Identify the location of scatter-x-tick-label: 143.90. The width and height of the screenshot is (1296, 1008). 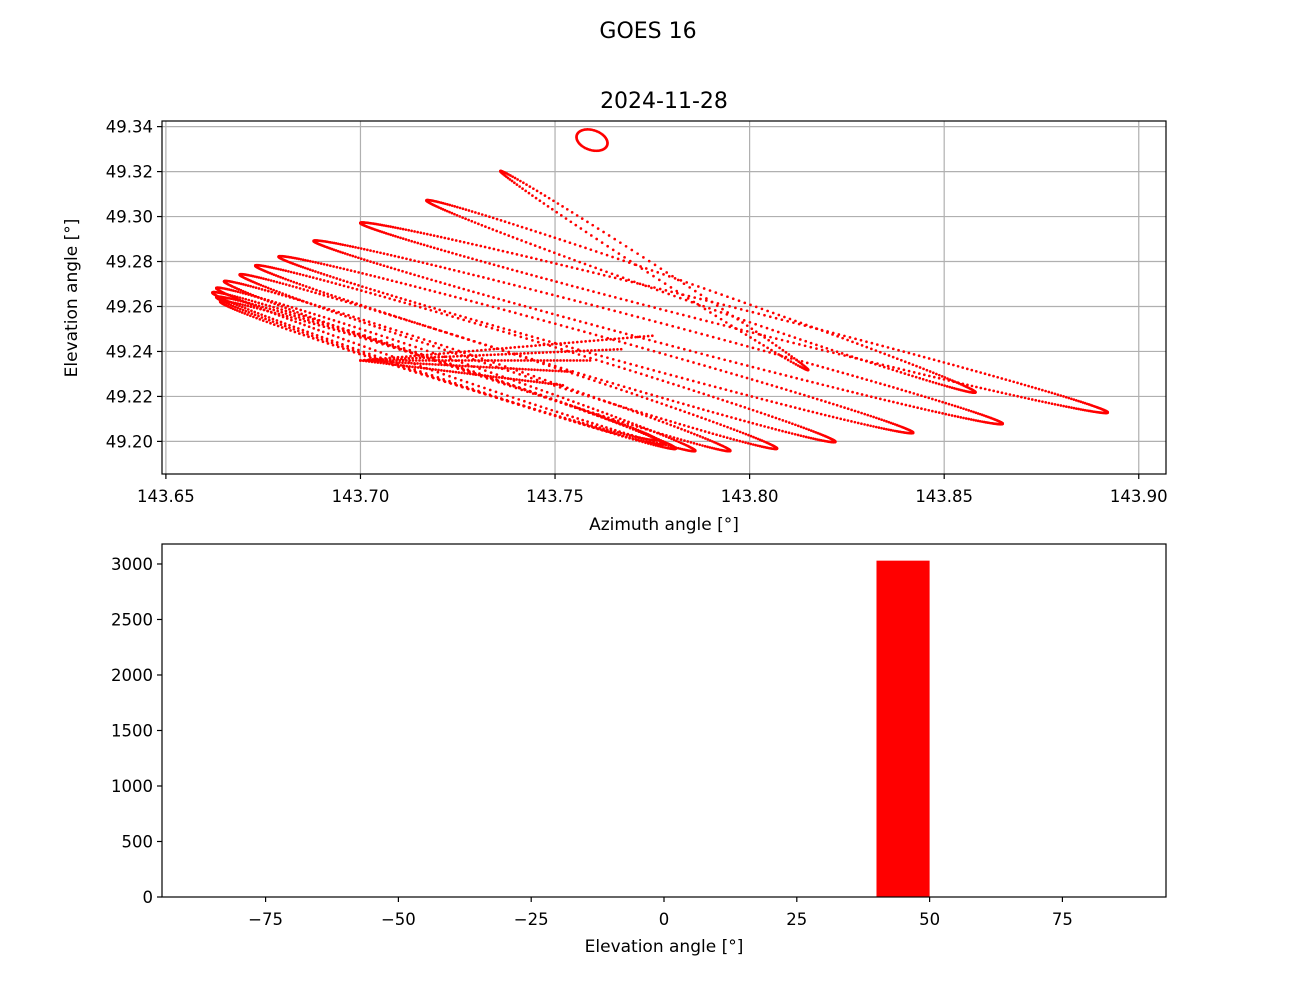
(1139, 496).